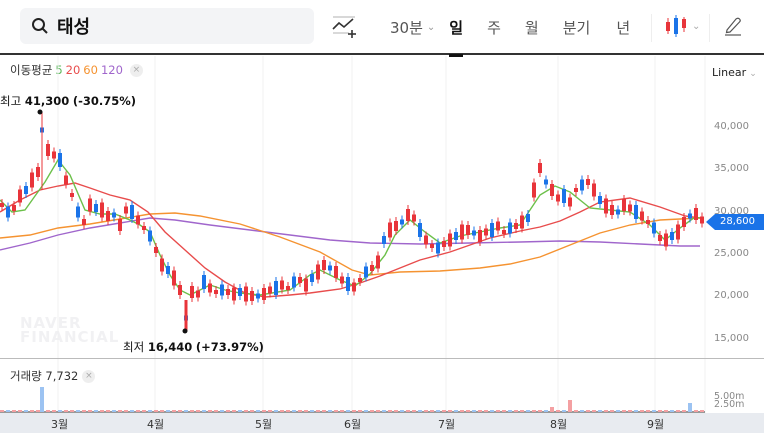  What do you see at coordinates (74, 27) in the screenshot?
I see `search-query: 태성` at bounding box center [74, 27].